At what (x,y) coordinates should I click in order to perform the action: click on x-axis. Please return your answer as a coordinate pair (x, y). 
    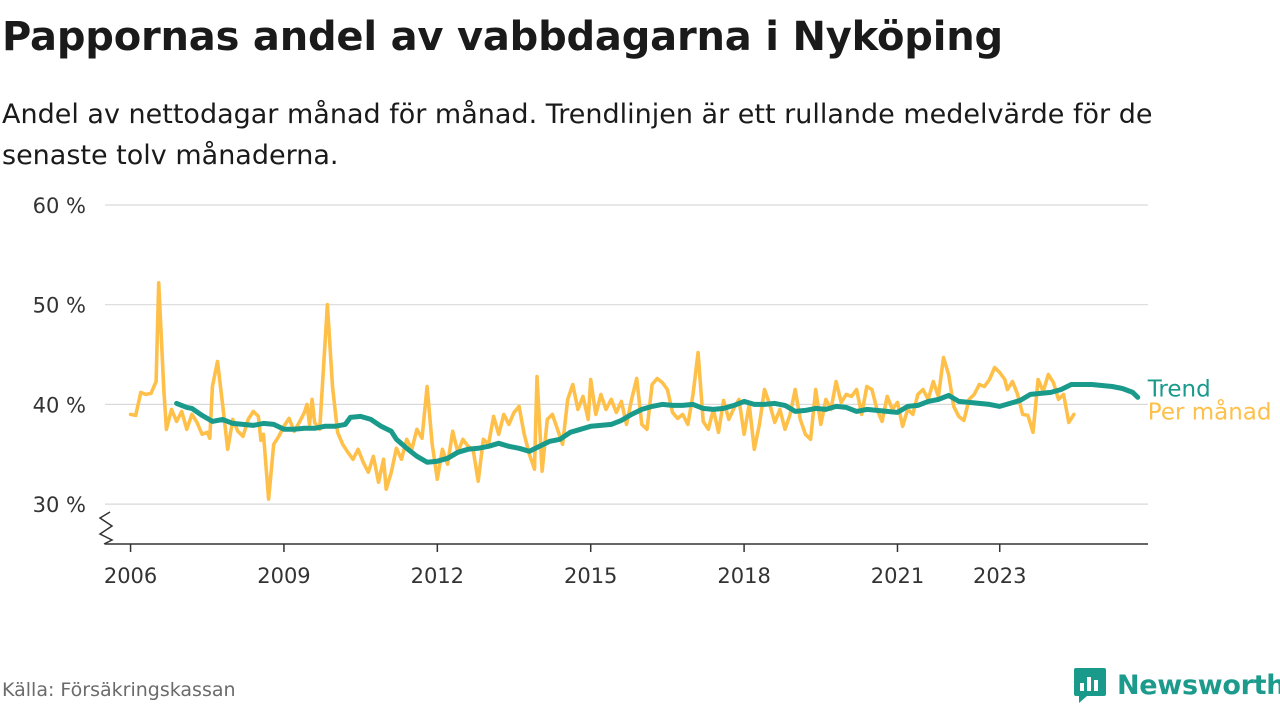
    Looking at the image, I should click on (623, 528).